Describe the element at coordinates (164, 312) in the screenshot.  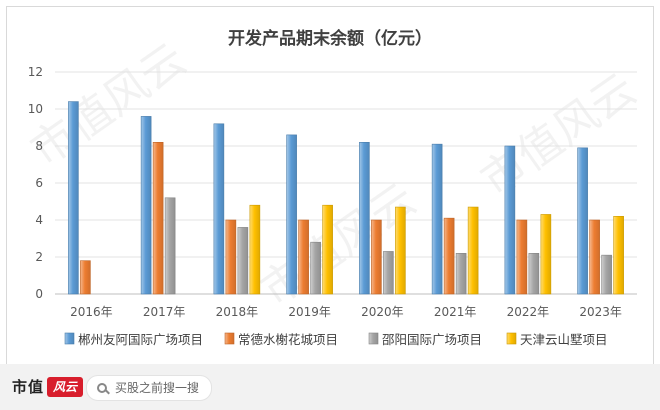
I see `x-tick-label: 2017年` at that location.